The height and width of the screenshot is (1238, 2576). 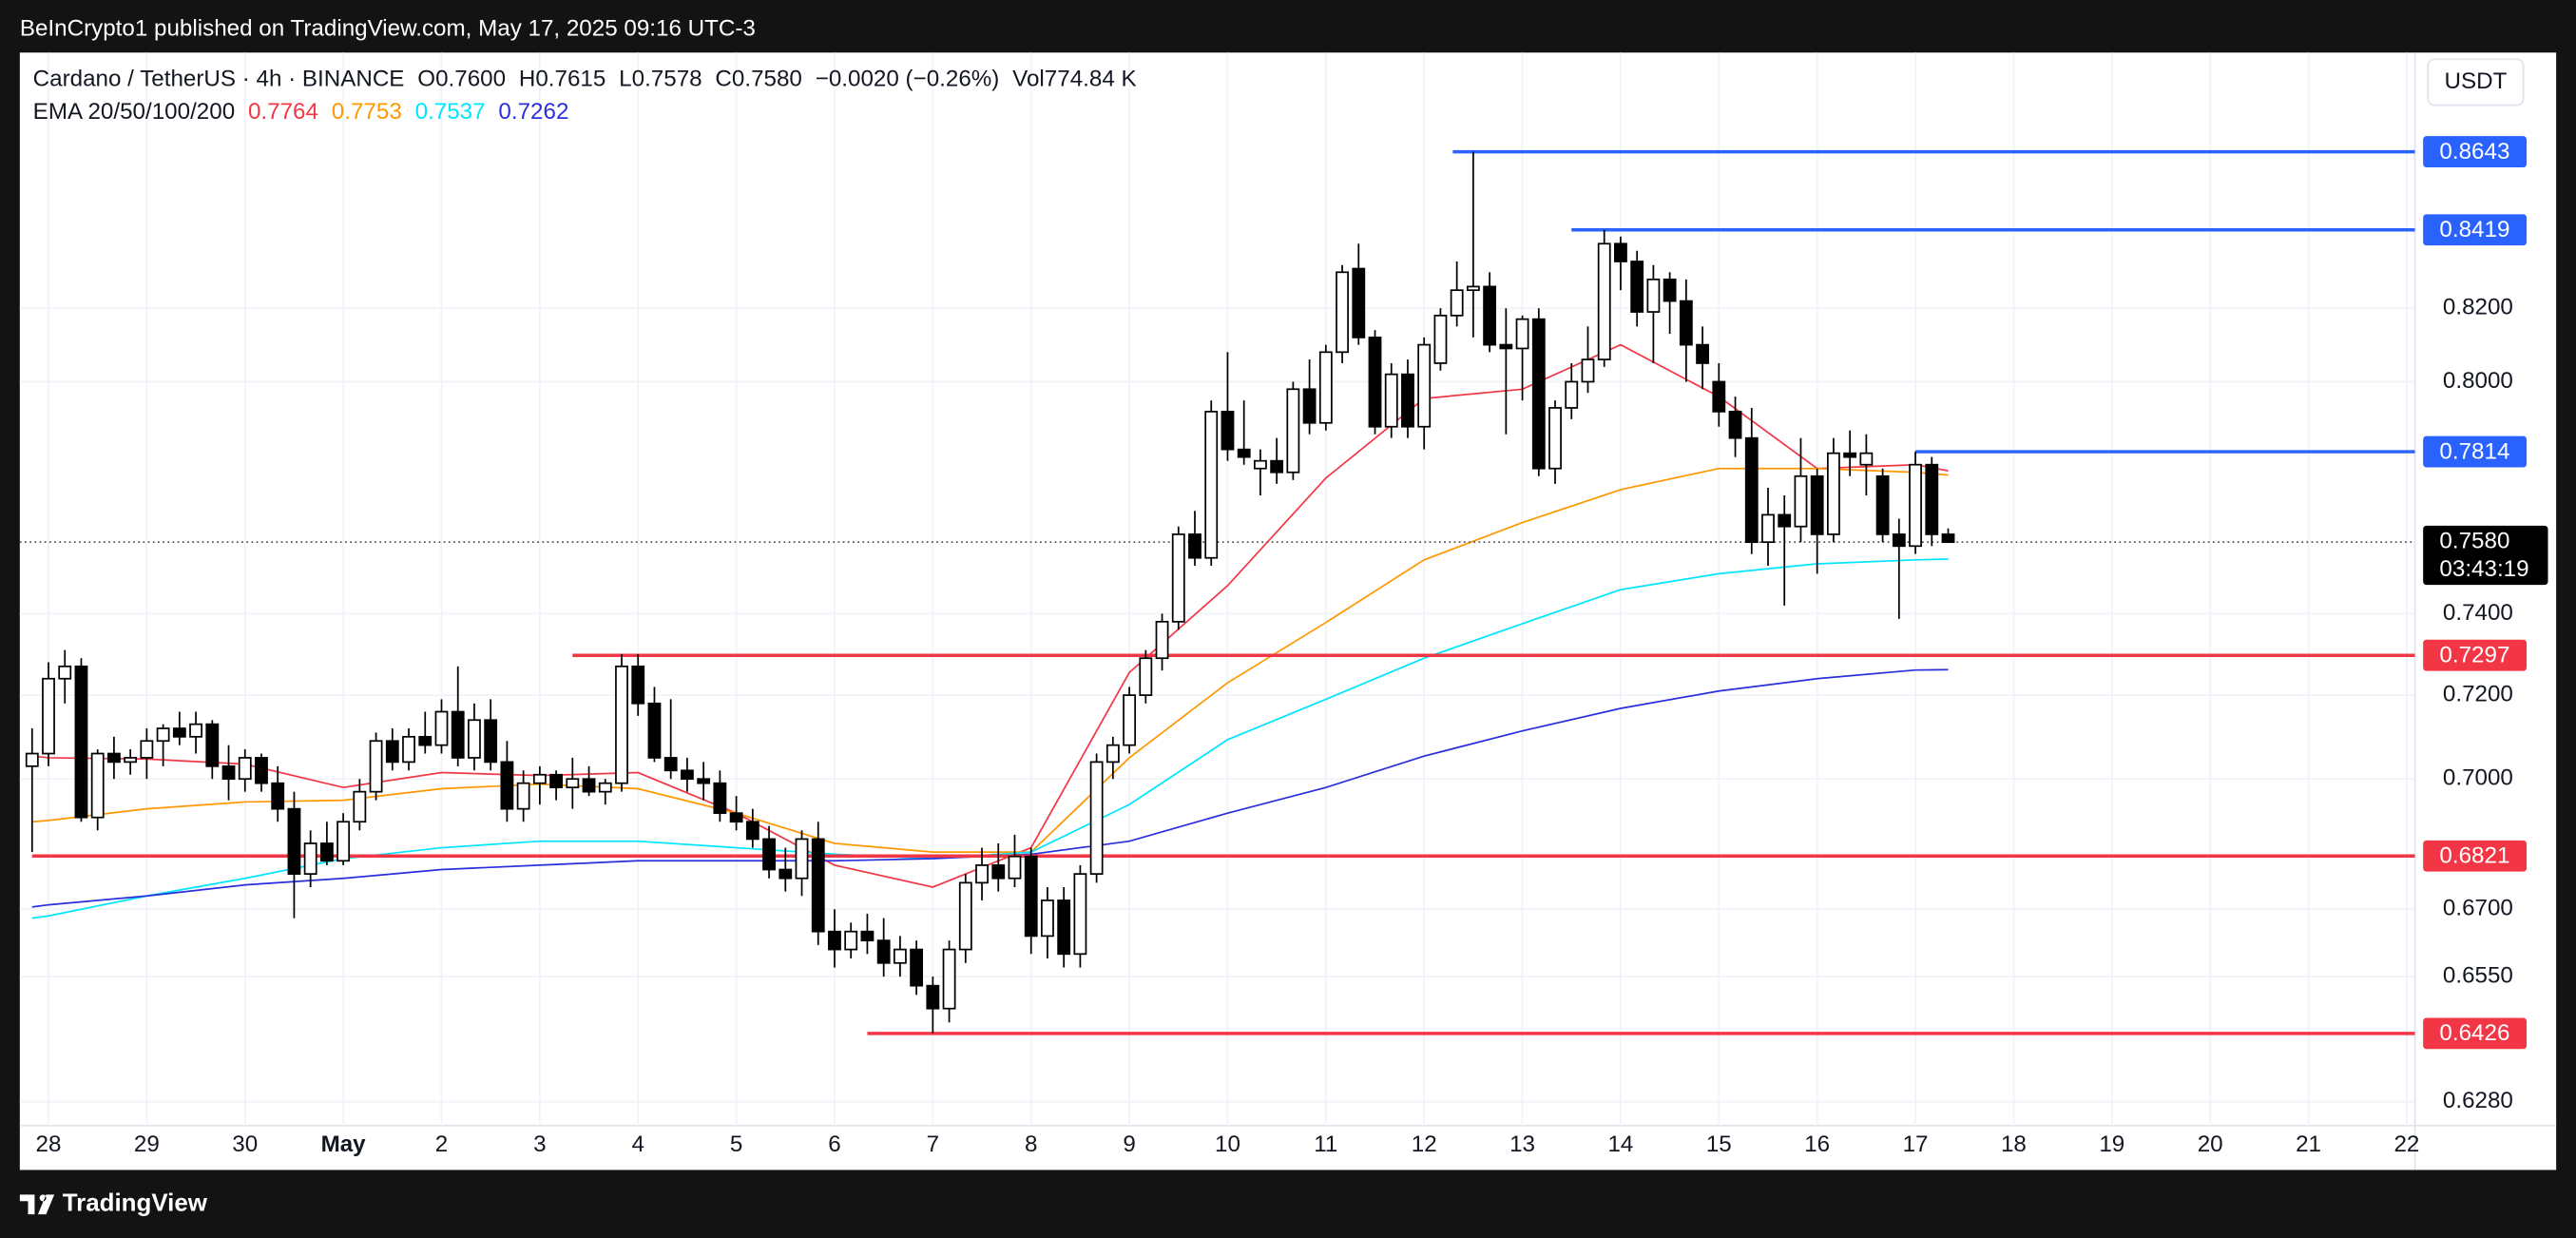 I want to click on ohlc-value: 0.7615, so click(x=570, y=79).